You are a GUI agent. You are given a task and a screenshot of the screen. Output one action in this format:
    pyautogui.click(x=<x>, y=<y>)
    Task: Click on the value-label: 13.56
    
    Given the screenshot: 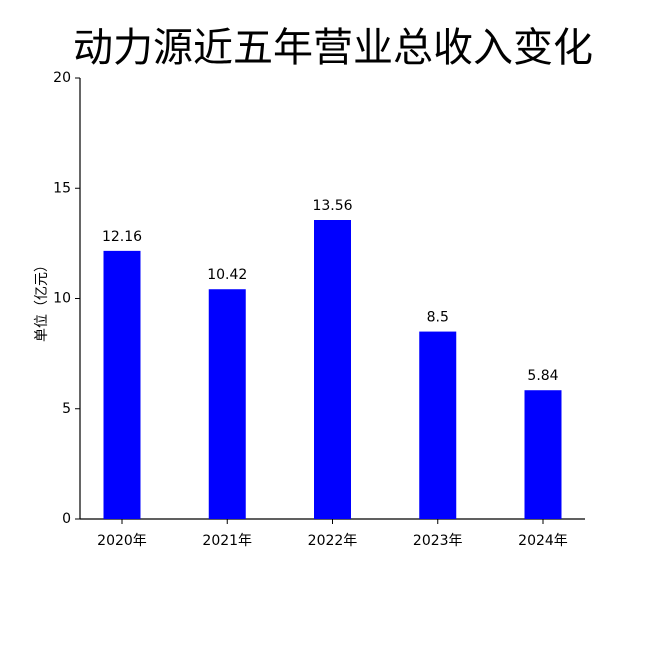 What is the action you would take?
    pyautogui.click(x=332, y=206)
    